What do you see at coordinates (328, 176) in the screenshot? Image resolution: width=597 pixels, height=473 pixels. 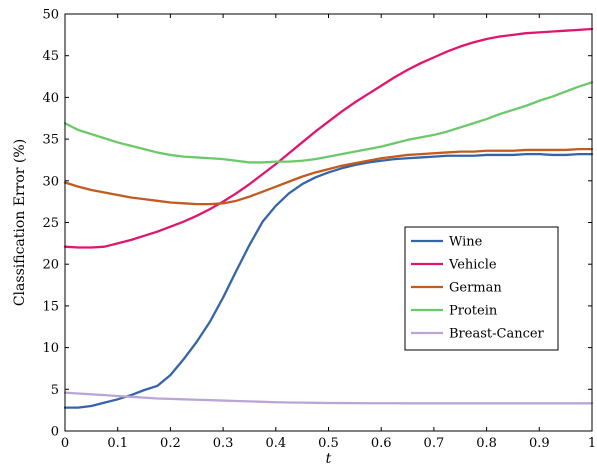 I see `series-line-german` at bounding box center [328, 176].